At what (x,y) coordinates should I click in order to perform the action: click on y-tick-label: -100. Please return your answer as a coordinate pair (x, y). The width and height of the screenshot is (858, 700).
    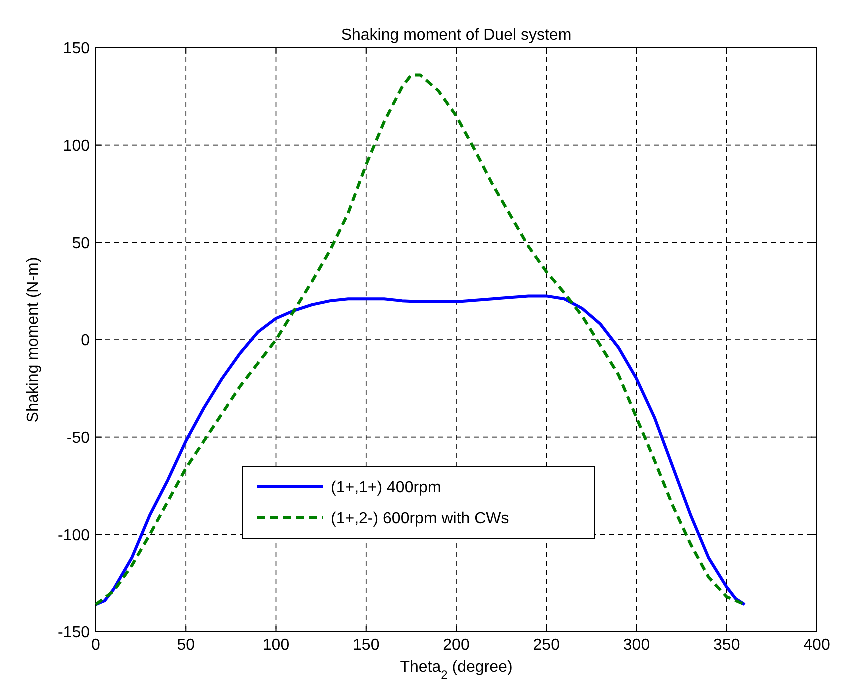
    Looking at the image, I should click on (74, 535).